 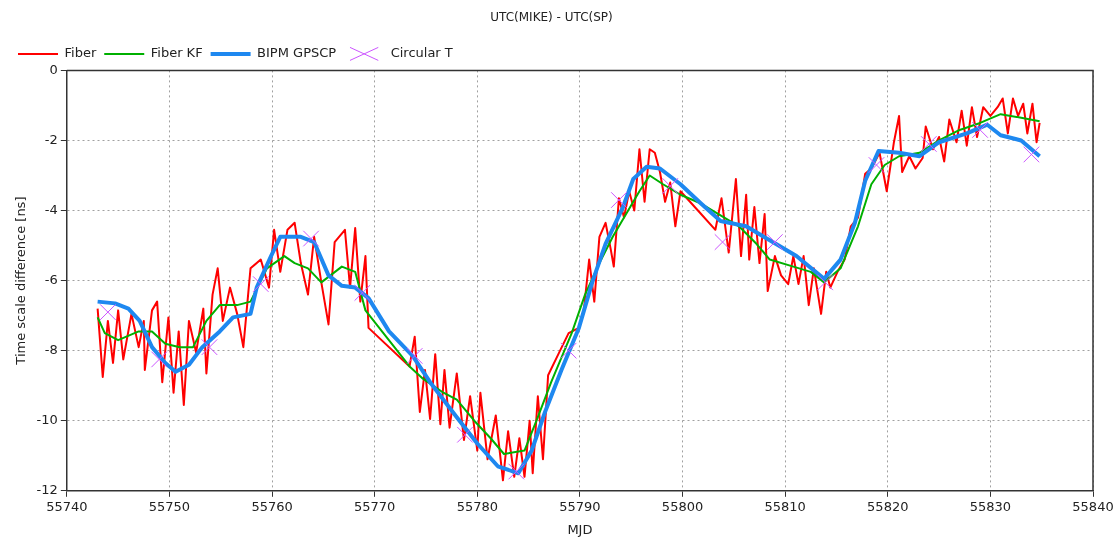 I want to click on x-tick-label: 55770, so click(x=375, y=506).